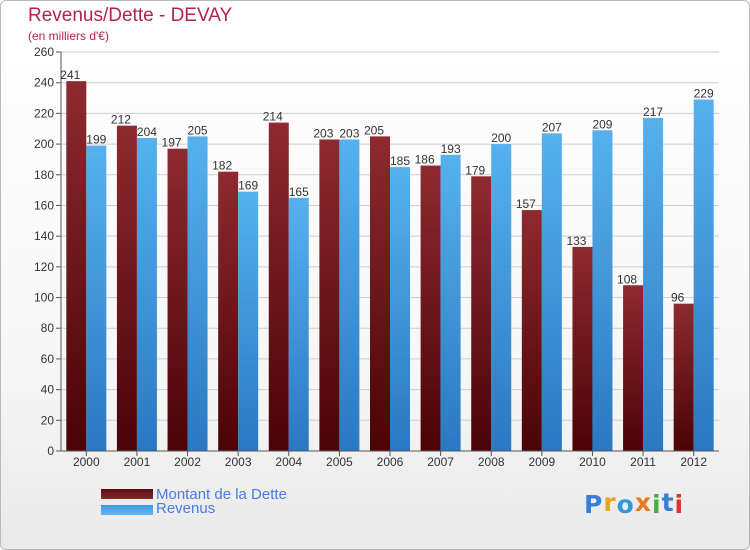 The height and width of the screenshot is (550, 750). Describe the element at coordinates (526, 204) in the screenshot. I see `value-label-debt: 157` at that location.